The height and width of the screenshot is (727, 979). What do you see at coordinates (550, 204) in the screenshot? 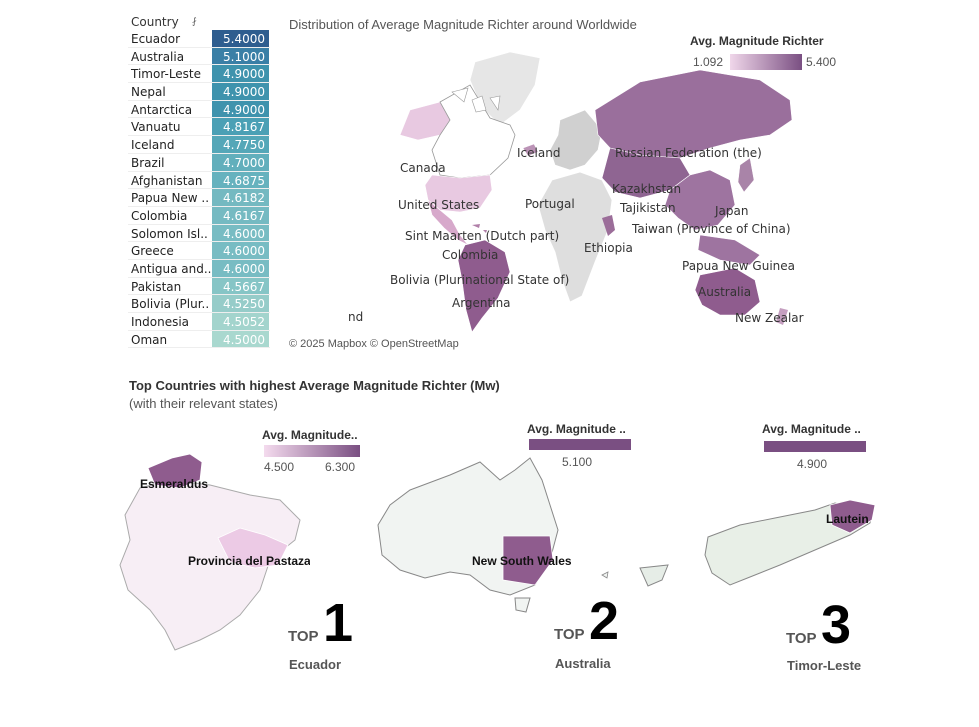
I see `map-label: Portugal` at bounding box center [550, 204].